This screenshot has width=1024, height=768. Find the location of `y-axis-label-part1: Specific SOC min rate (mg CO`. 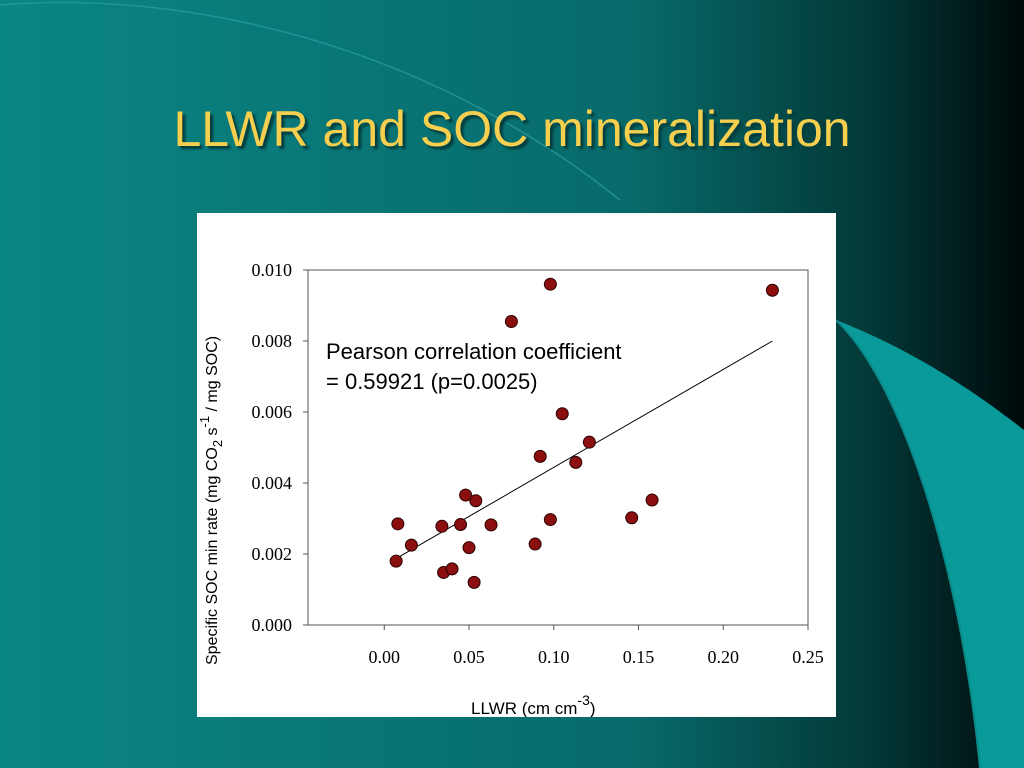

y-axis-label-part1: Specific SOC min rate (mg CO is located at coordinates (212, 556).